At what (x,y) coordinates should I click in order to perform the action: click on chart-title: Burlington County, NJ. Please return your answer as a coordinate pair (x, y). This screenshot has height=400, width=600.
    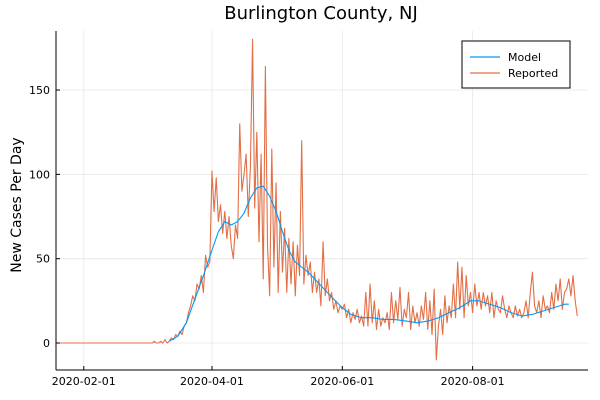
    Looking at the image, I should click on (321, 13).